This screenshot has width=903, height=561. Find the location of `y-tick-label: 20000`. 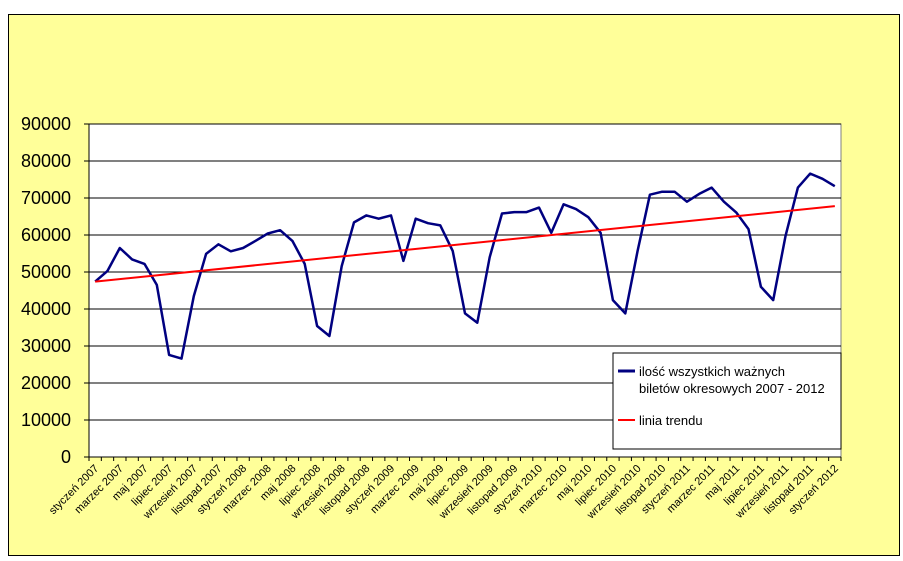

y-tick-label: 20000 is located at coordinates (46, 383).